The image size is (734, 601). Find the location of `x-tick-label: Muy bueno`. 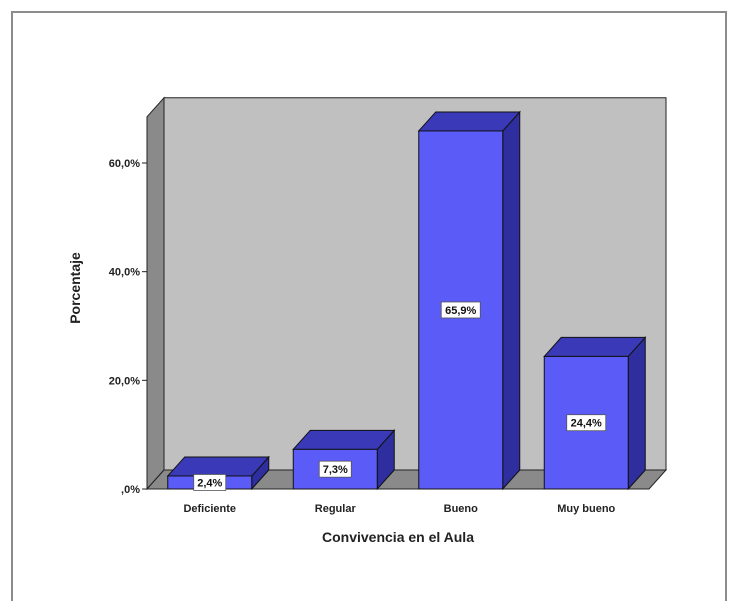

x-tick-label: Muy bueno is located at coordinates (586, 509).